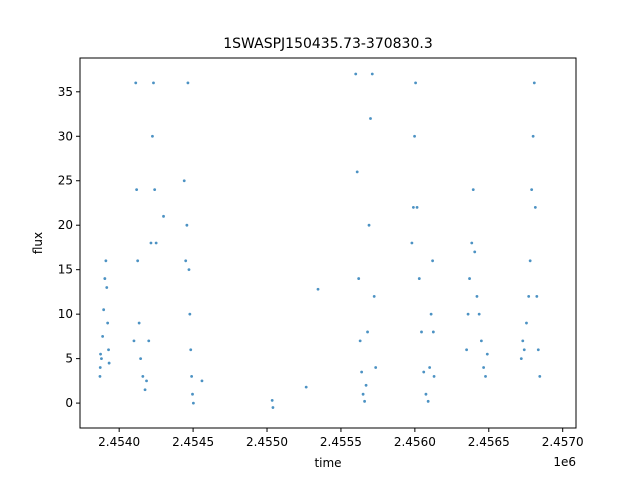  I want to click on y-tick-label: 30, so click(65, 136).